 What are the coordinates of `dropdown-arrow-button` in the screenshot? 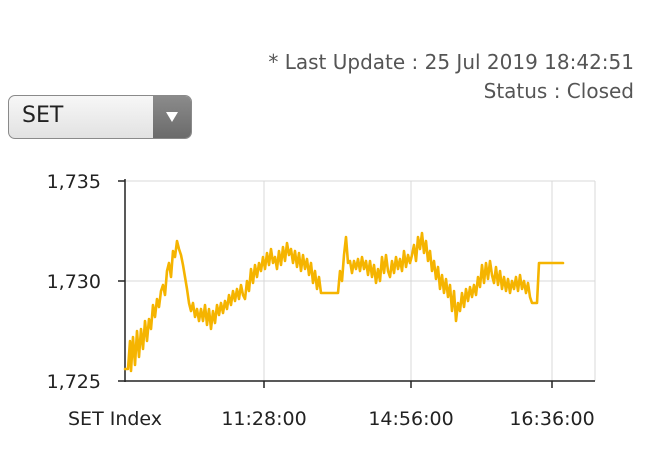 It's located at (172, 117).